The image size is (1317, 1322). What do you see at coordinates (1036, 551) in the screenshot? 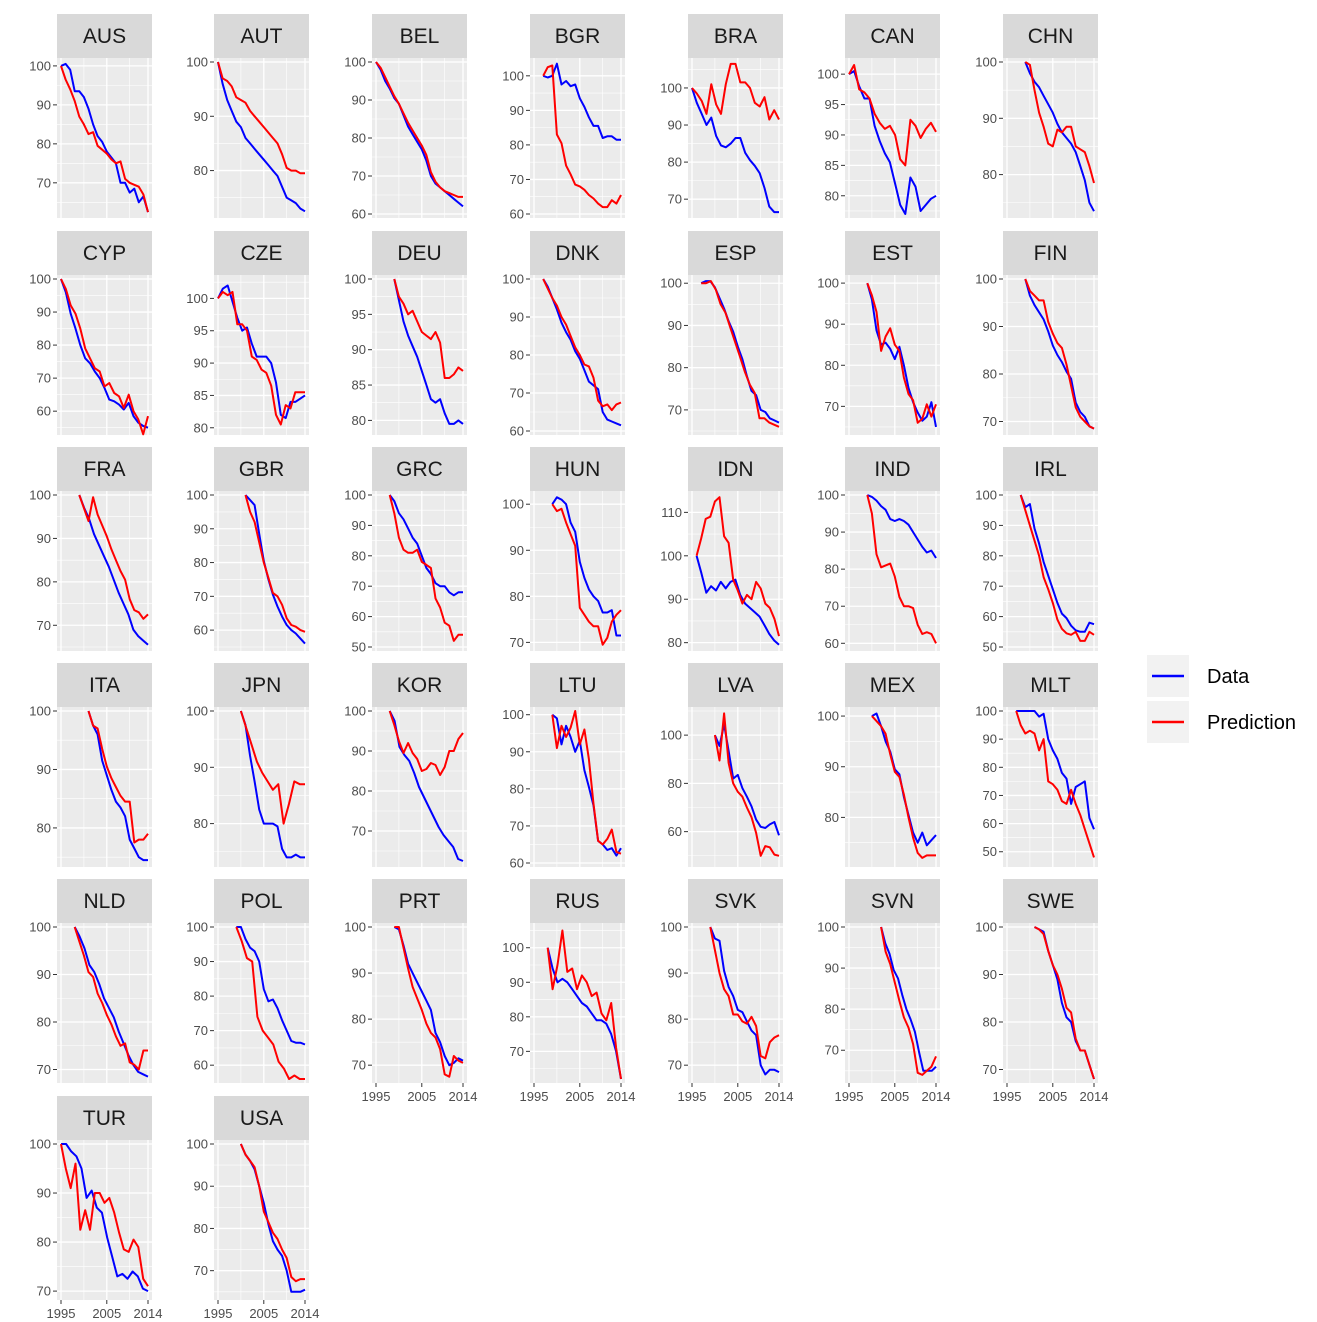
I see `facet-panel-irl: IRL 50 60 70 80 90 100` at bounding box center [1036, 551].